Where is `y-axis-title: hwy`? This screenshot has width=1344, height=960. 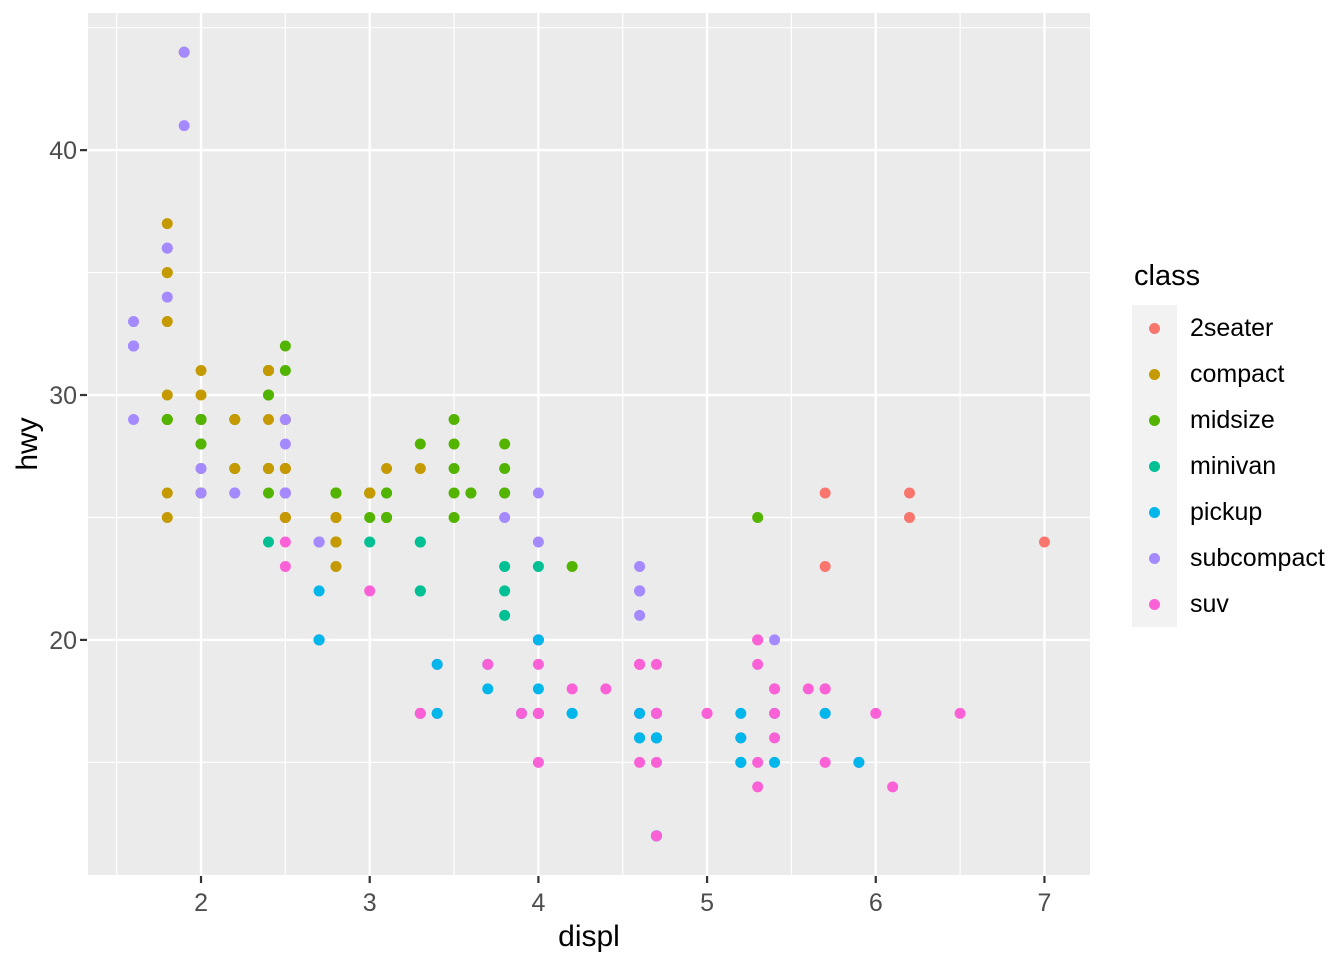 y-axis-title: hwy is located at coordinates (27, 444).